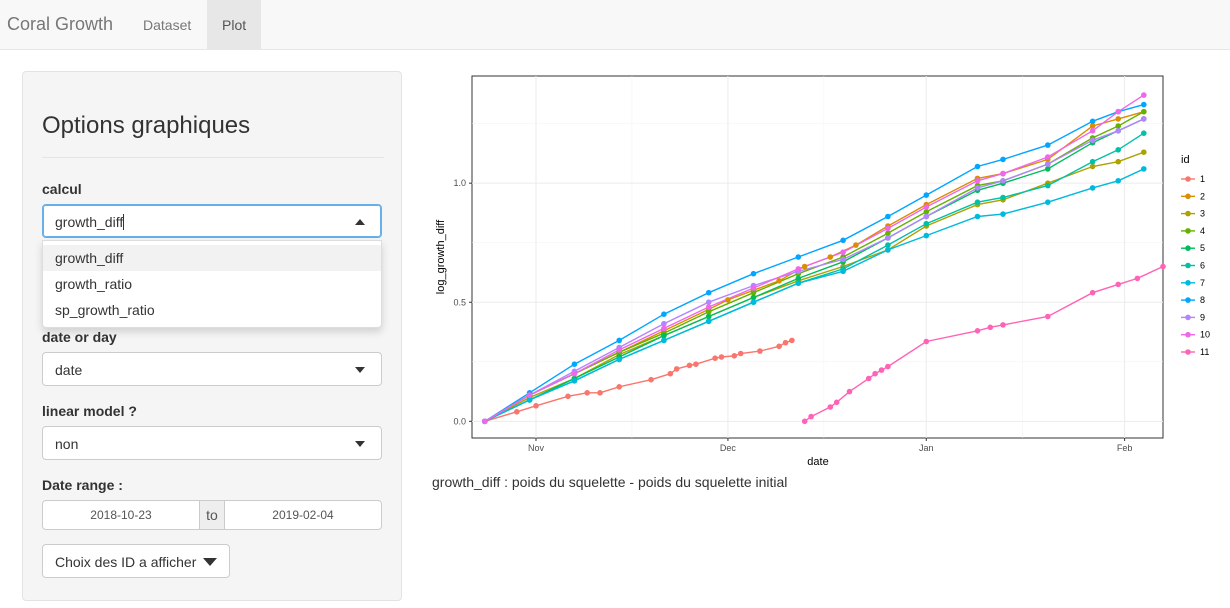 The height and width of the screenshot is (608, 1230). What do you see at coordinates (303, 515) in the screenshot?
I see `date-end-input: 2019-02-04` at bounding box center [303, 515].